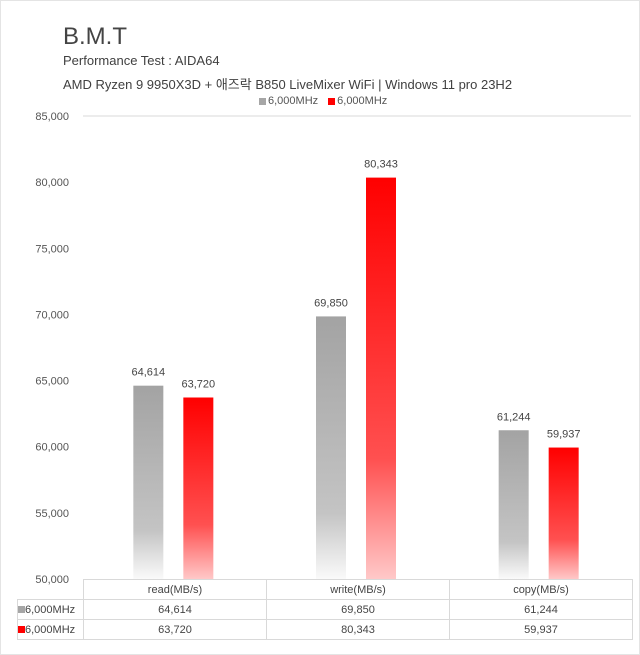 This screenshot has width=640, height=655. Describe the element at coordinates (541, 609) in the screenshot. I see `table-cell: 61,244` at that location.